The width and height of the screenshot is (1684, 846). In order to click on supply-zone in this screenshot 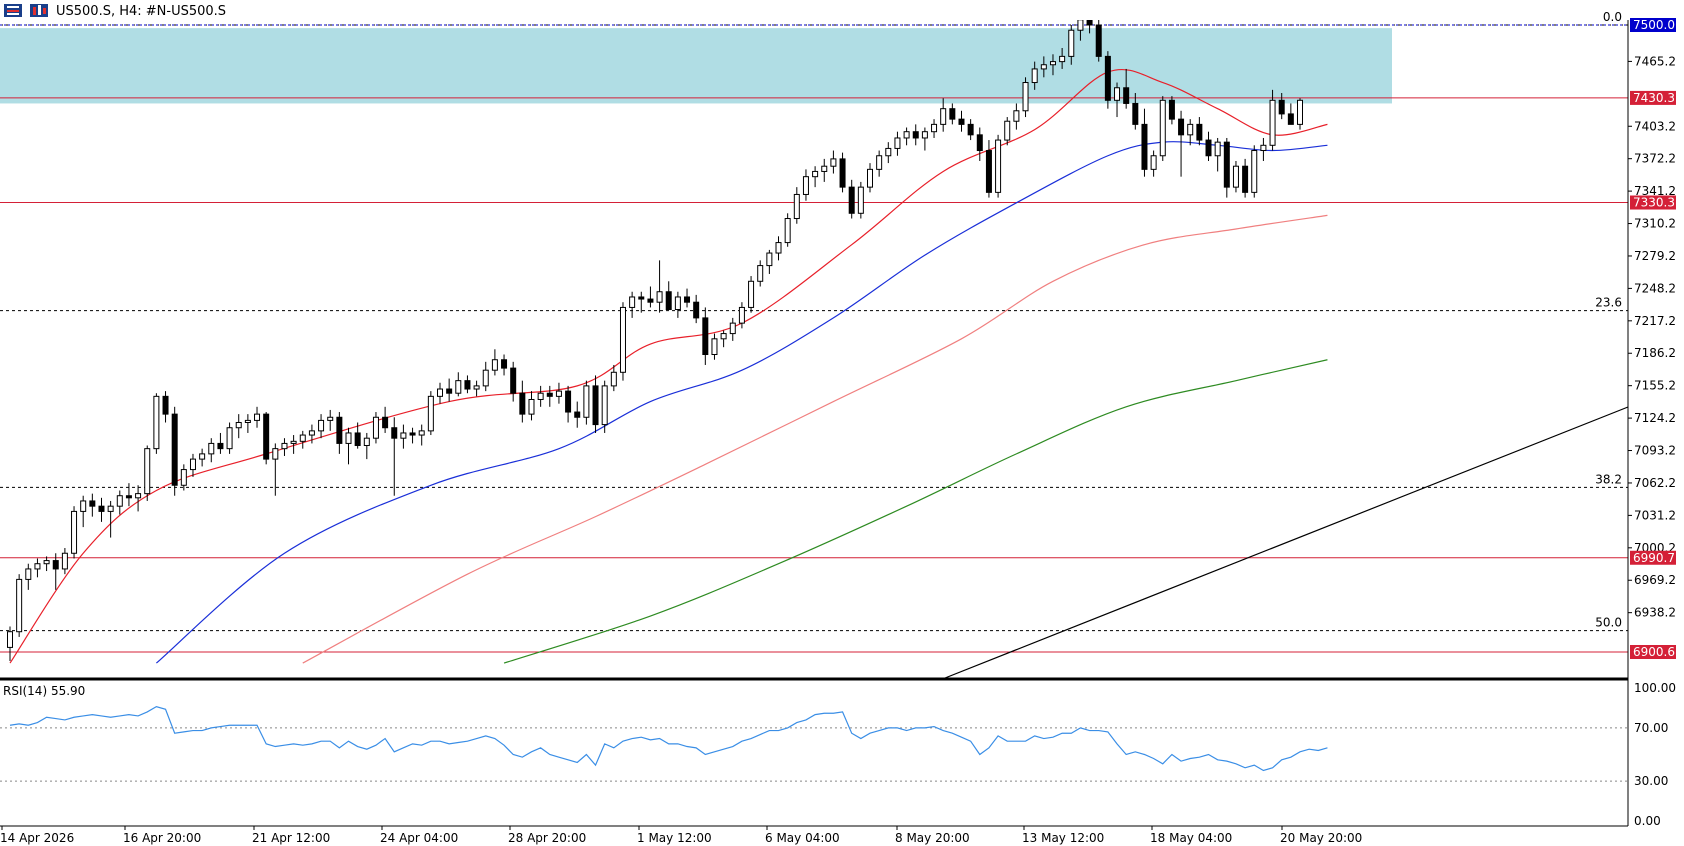, I will do `click(696, 66)`.